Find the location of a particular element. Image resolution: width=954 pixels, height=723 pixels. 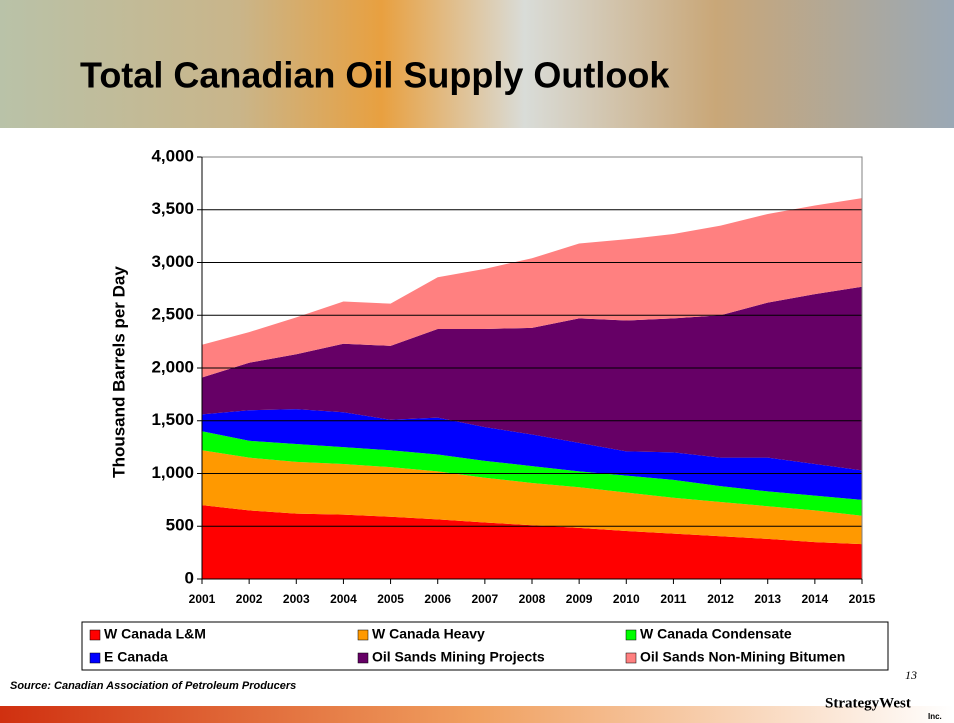

x-tick-label: 2011 is located at coordinates (673, 599).